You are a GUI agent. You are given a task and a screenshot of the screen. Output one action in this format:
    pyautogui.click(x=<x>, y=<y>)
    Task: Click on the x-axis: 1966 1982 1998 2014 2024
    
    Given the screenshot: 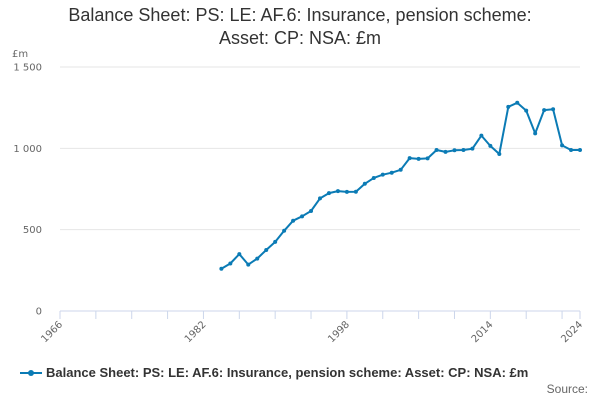 What is the action you would take?
    pyautogui.click(x=312, y=327)
    